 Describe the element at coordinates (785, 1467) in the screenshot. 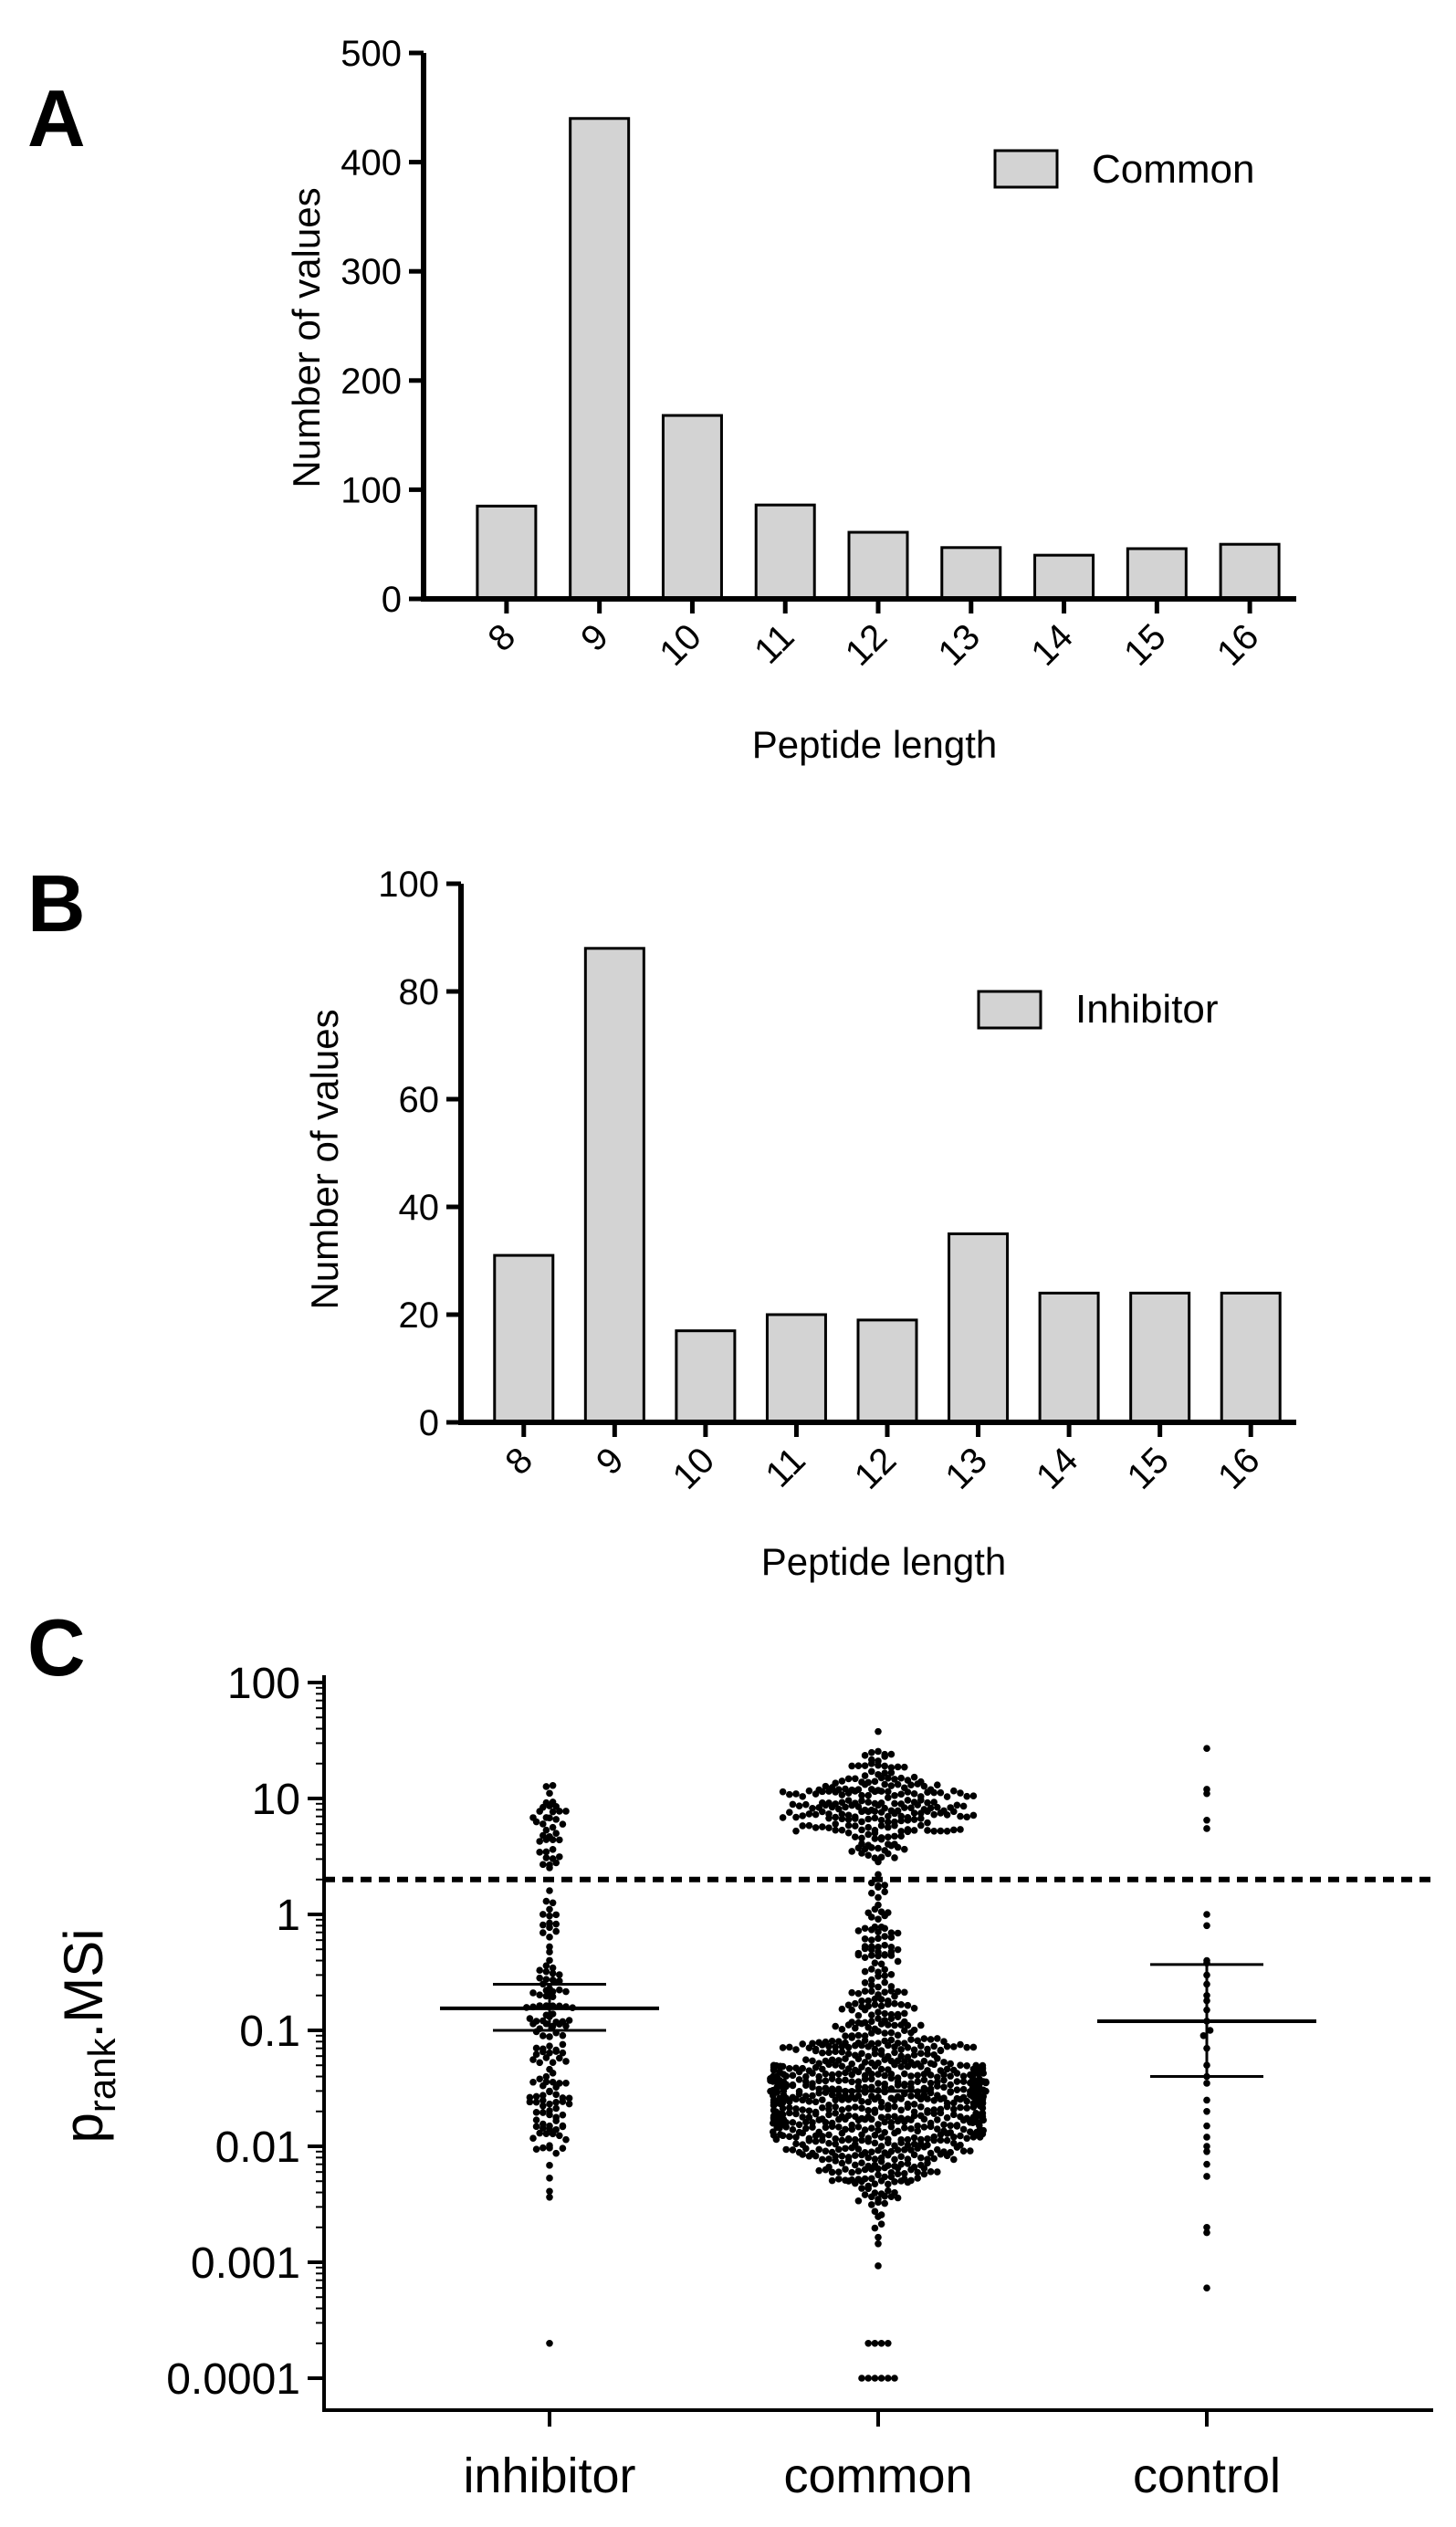

I see `chart-b-xtick-label: 11` at that location.